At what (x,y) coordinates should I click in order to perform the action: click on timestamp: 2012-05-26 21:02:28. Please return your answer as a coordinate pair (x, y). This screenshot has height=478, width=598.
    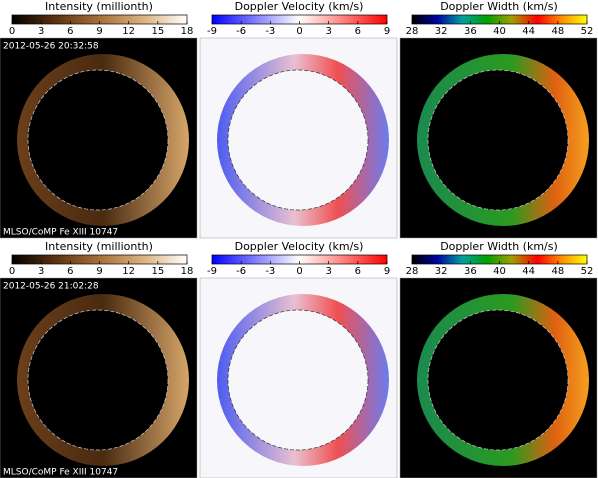
    Looking at the image, I should click on (51, 287).